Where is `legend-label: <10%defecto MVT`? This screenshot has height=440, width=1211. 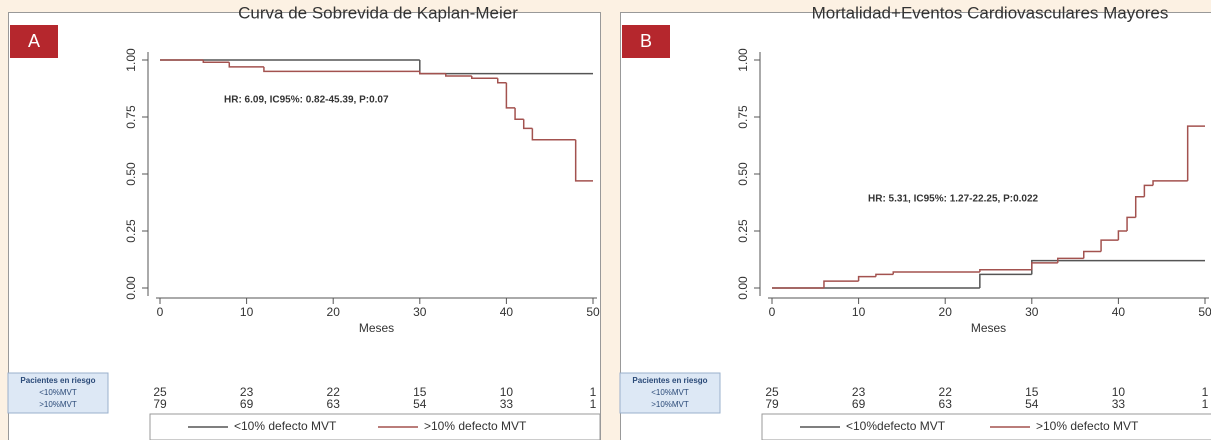
legend-label: <10%defecto MVT is located at coordinates (896, 426).